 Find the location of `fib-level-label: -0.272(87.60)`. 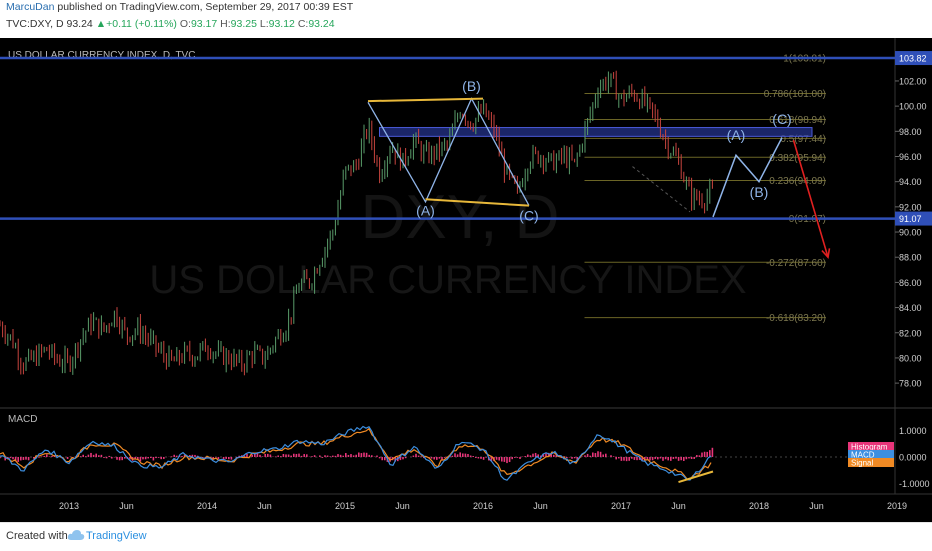

fib-level-label: -0.272(87.60) is located at coordinates (796, 263).